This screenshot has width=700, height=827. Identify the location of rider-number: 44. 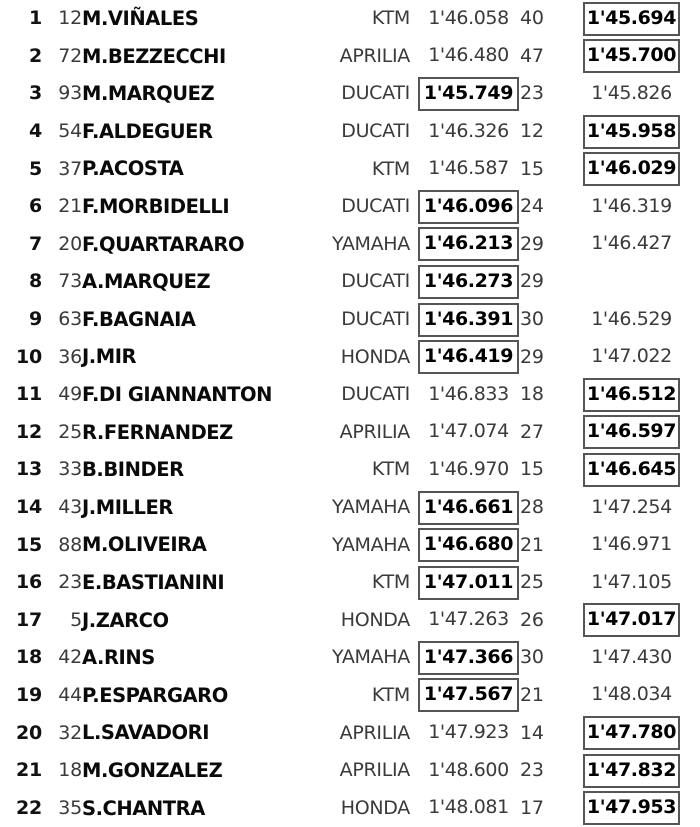
(70, 694).